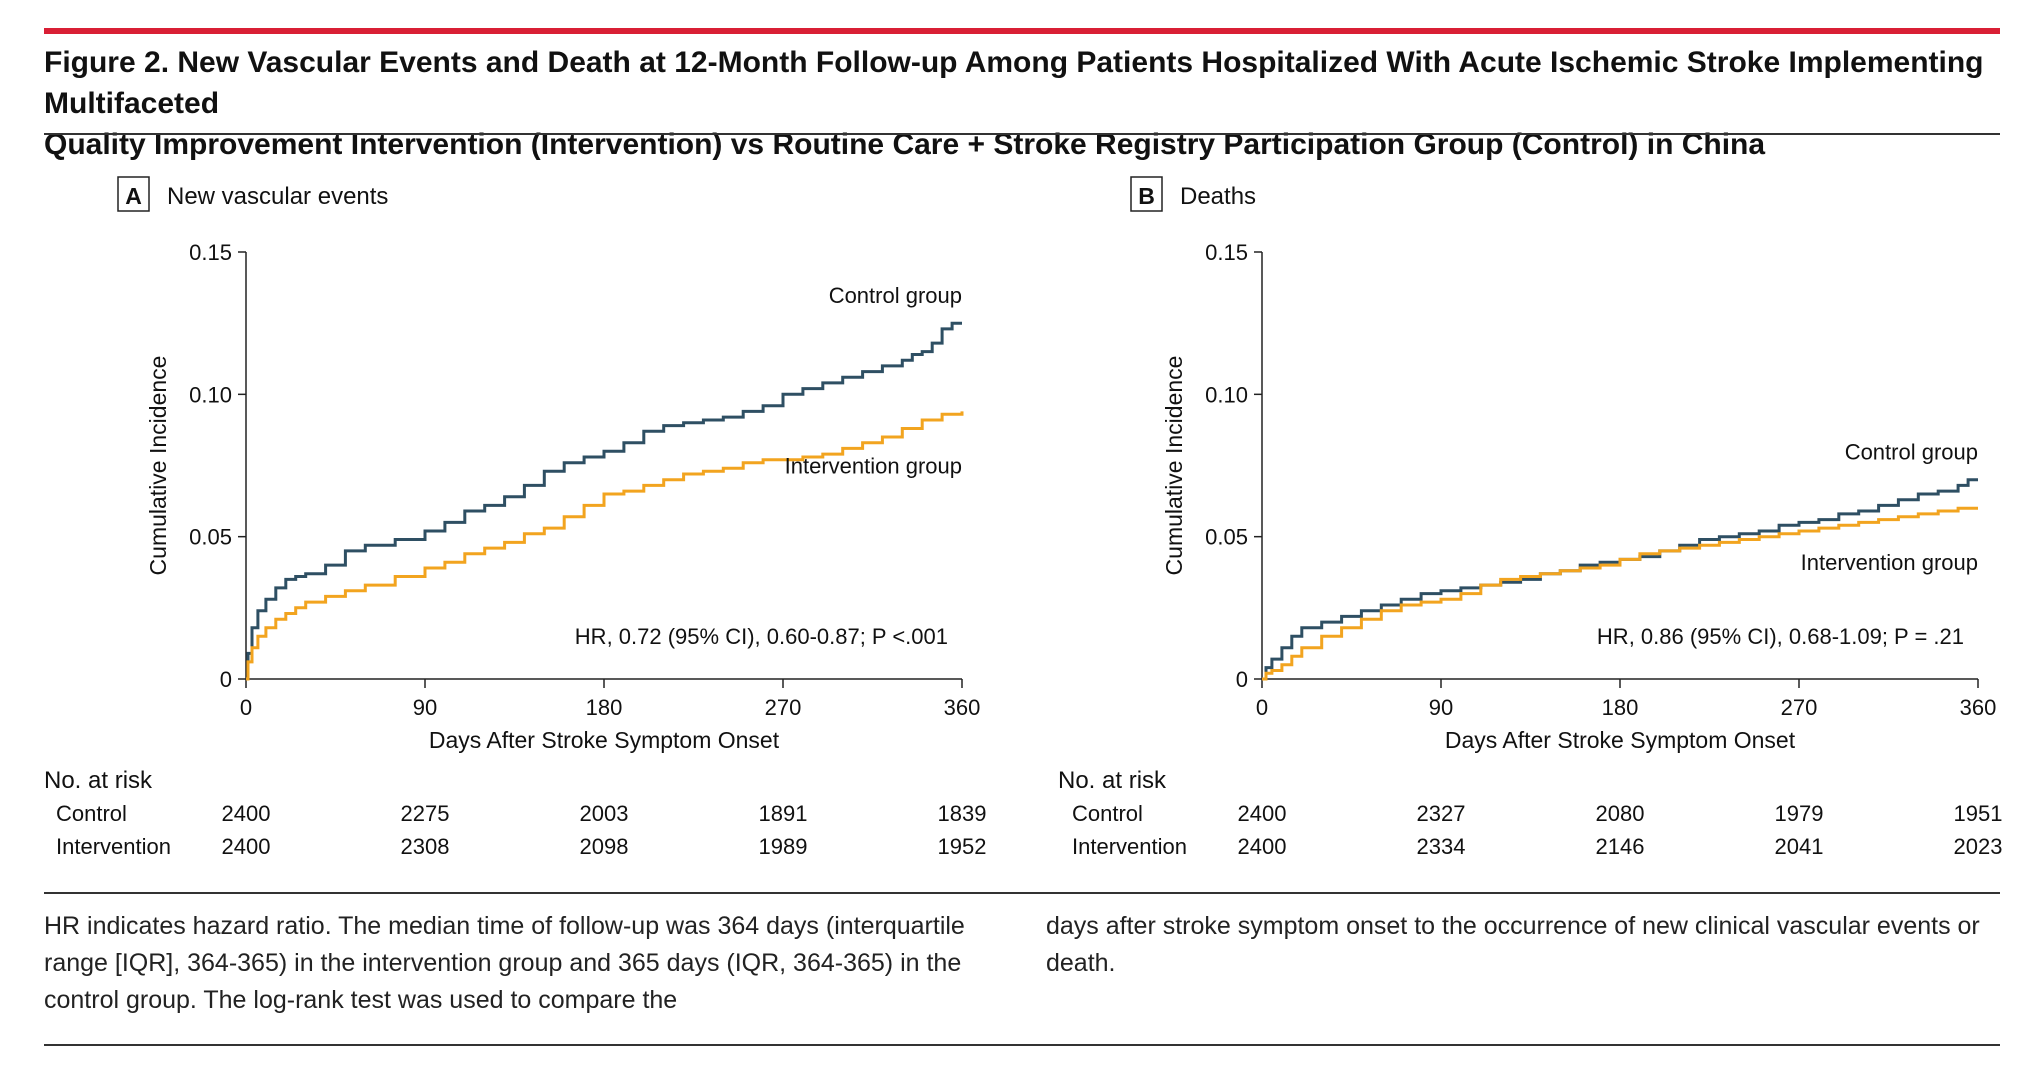 The height and width of the screenshot is (1069, 2025). Describe the element at coordinates (1620, 813) in the screenshot. I see `panel-b-risk-value: 2080` at that location.